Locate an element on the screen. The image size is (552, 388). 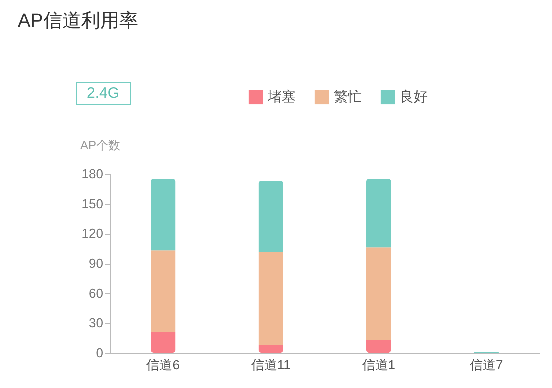
text: 2.4G is located at coordinates (103, 93).